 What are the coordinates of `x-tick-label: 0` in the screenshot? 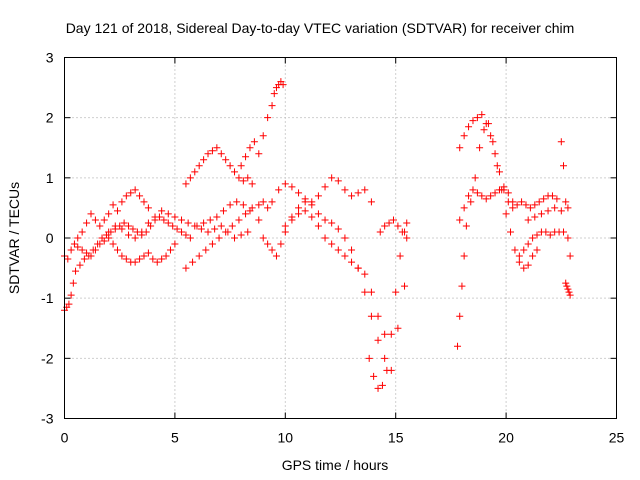 It's located at (65, 438).